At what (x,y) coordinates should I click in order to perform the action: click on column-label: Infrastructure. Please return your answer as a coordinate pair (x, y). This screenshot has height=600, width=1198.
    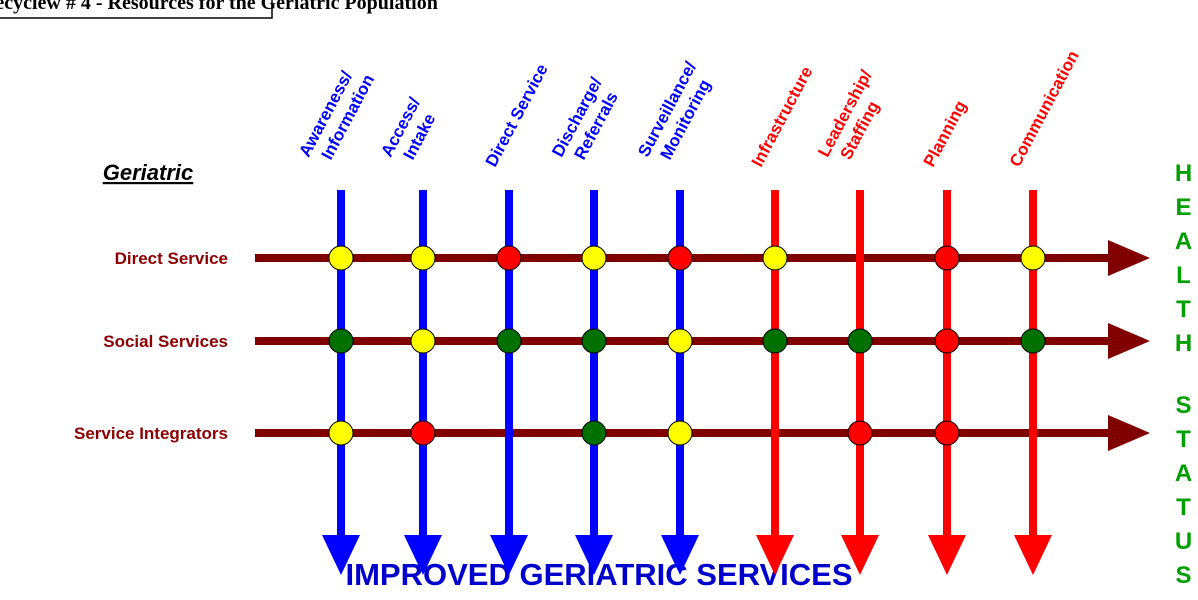
    Looking at the image, I should click on (782, 116).